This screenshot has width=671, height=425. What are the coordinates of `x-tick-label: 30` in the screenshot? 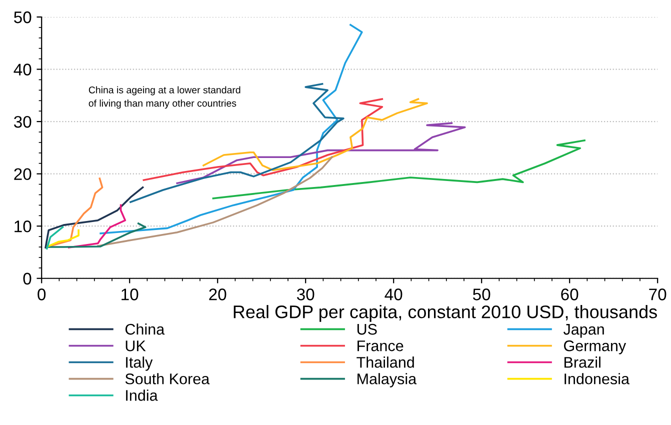 It's located at (305, 294).